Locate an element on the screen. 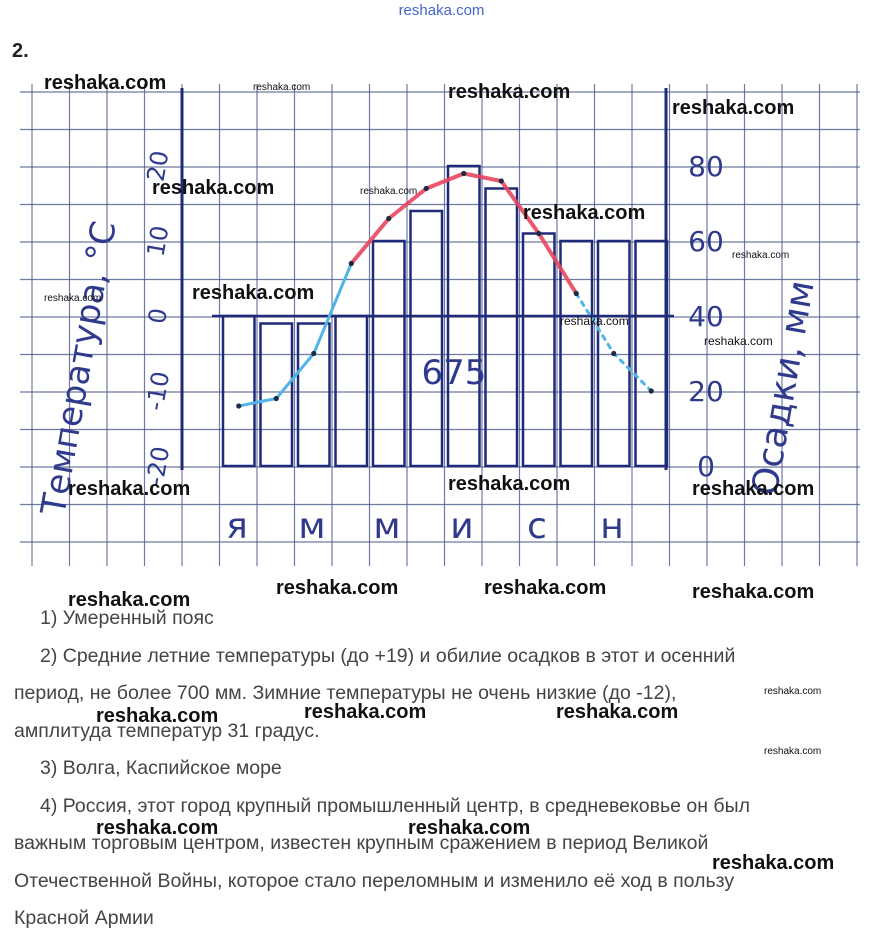 The width and height of the screenshot is (883, 944). precipitation-tick-label: 0 is located at coordinates (706, 466).